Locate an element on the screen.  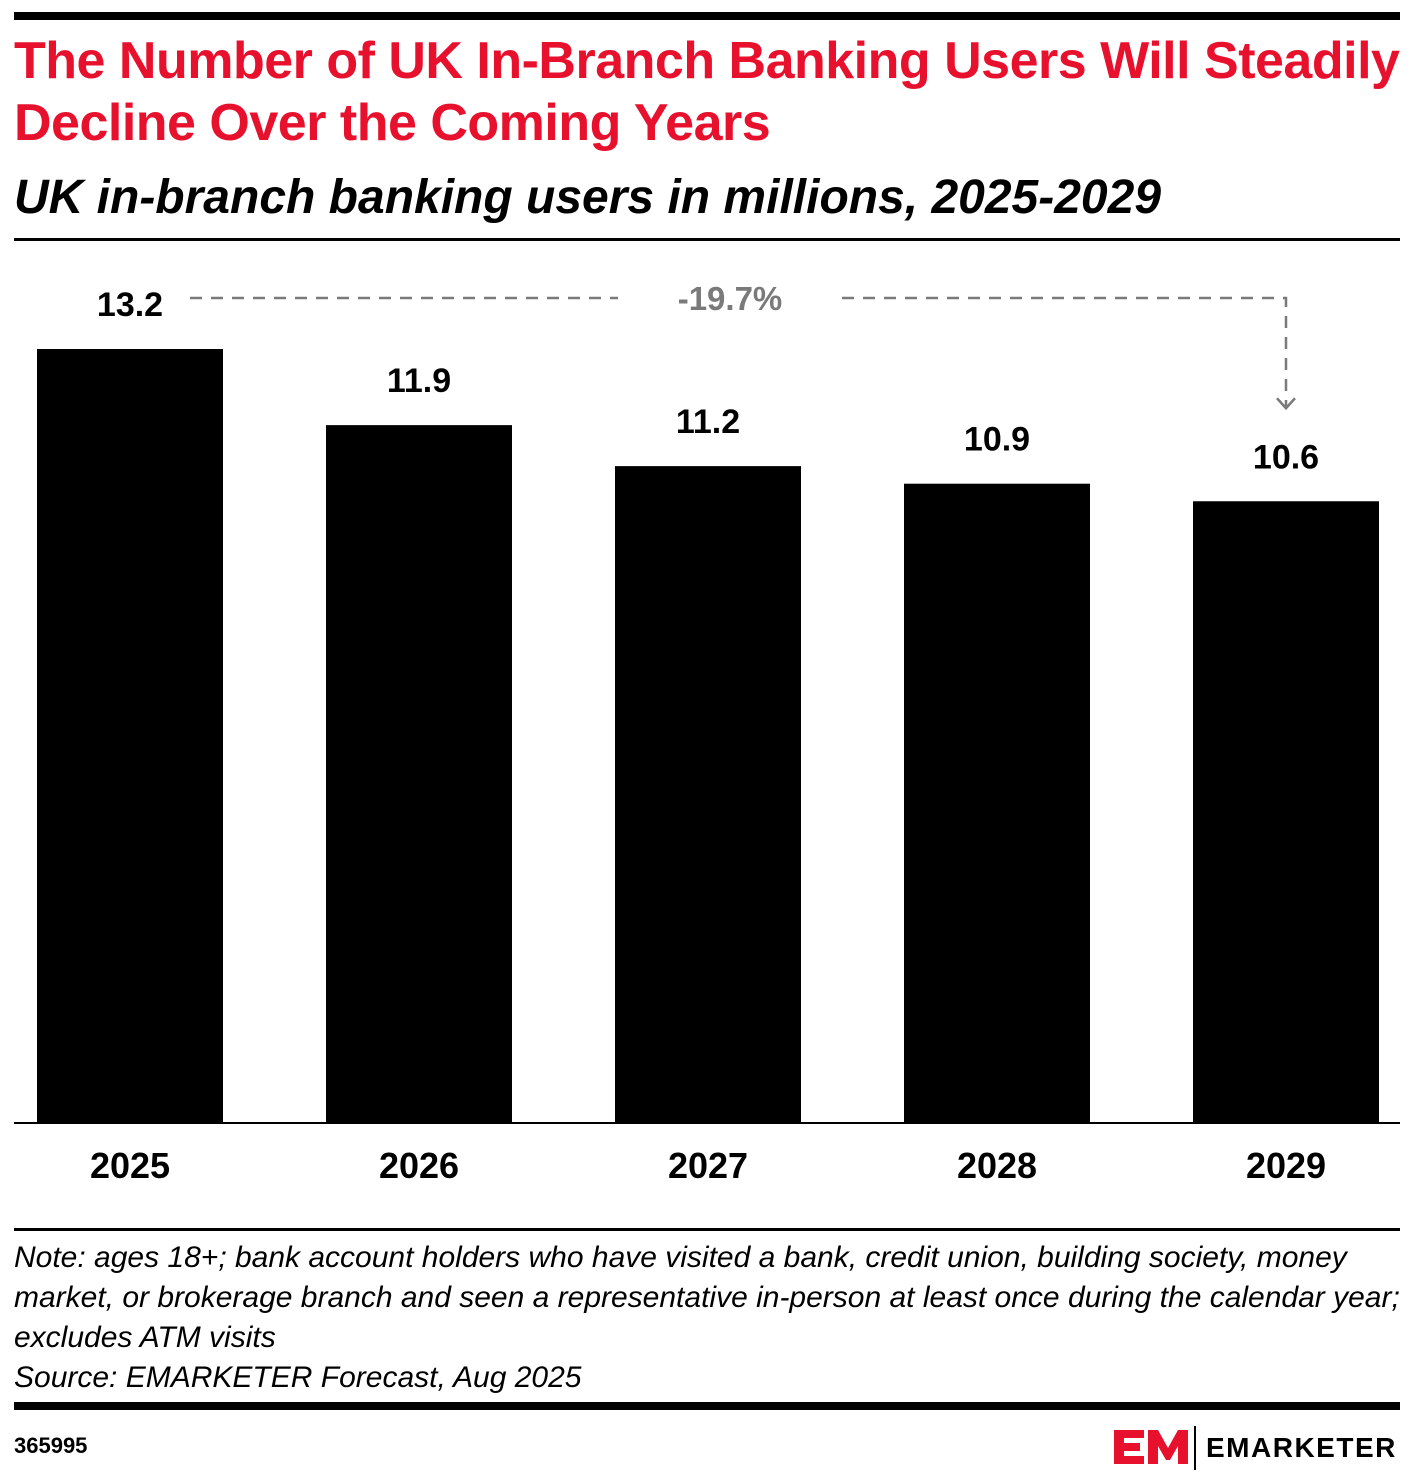
annotation-label: -19.7% is located at coordinates (730, 298).